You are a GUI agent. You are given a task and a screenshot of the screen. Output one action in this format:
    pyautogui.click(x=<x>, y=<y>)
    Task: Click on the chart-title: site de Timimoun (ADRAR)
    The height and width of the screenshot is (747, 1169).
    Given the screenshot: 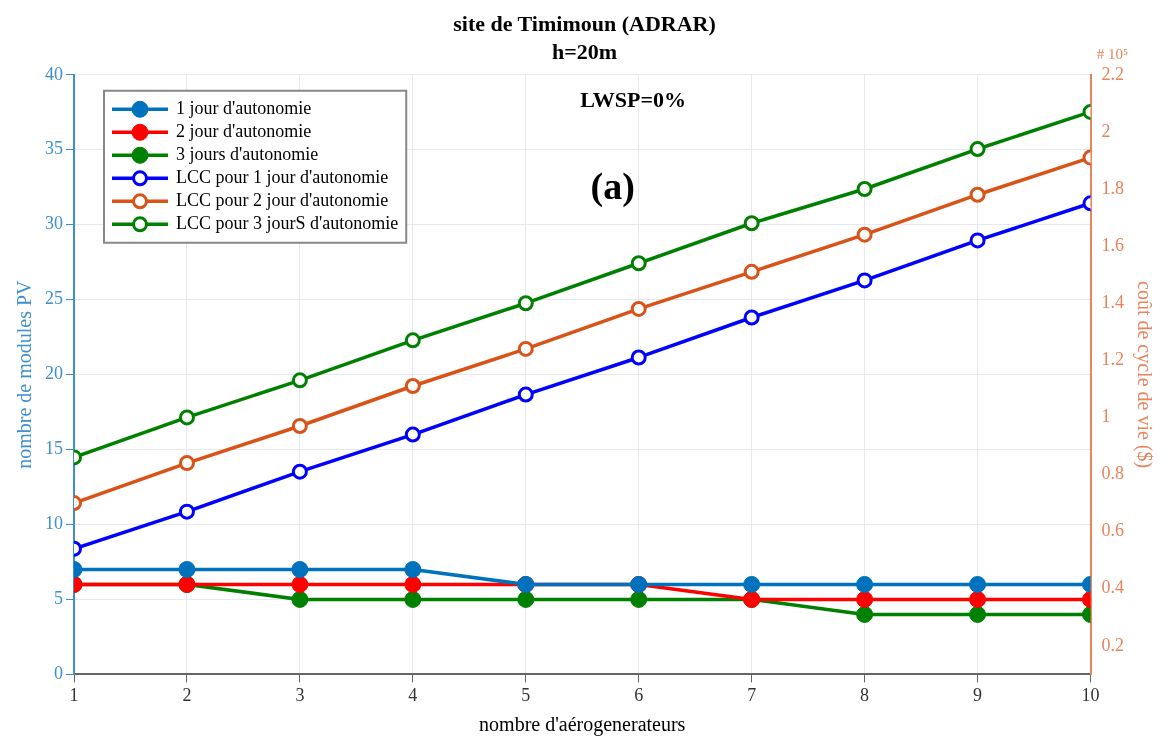 What is the action you would take?
    pyautogui.click(x=584, y=23)
    